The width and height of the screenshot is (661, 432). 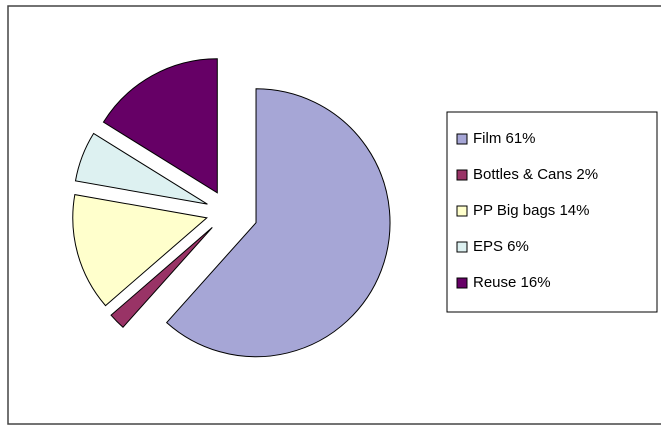 What do you see at coordinates (535, 174) in the screenshot?
I see `legend-label: Bottles & Cans 2%` at bounding box center [535, 174].